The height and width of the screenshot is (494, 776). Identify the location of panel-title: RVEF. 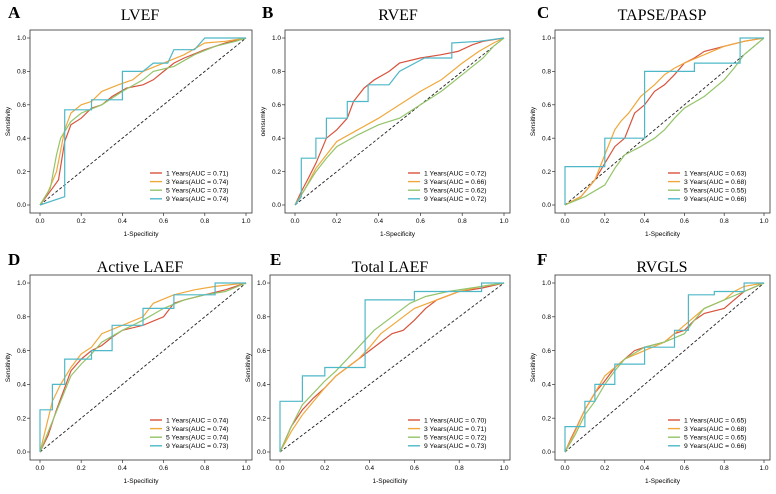
(398, 15).